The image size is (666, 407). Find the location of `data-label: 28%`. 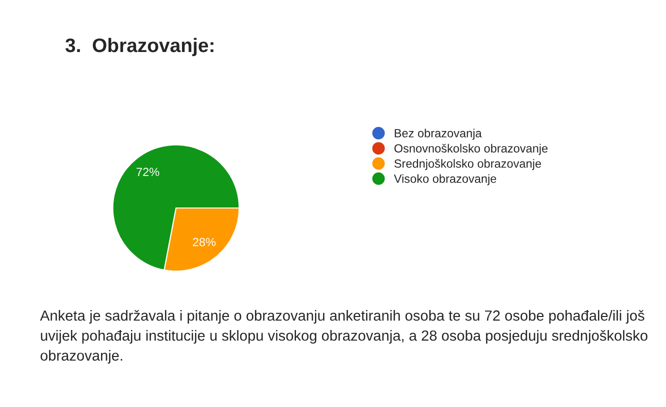

data-label: 28% is located at coordinates (204, 242).